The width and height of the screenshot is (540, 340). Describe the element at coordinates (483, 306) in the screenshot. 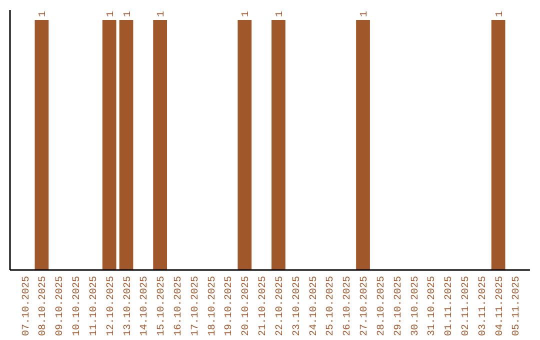

I see `x-tick-label: 03.11.2025` at that location.